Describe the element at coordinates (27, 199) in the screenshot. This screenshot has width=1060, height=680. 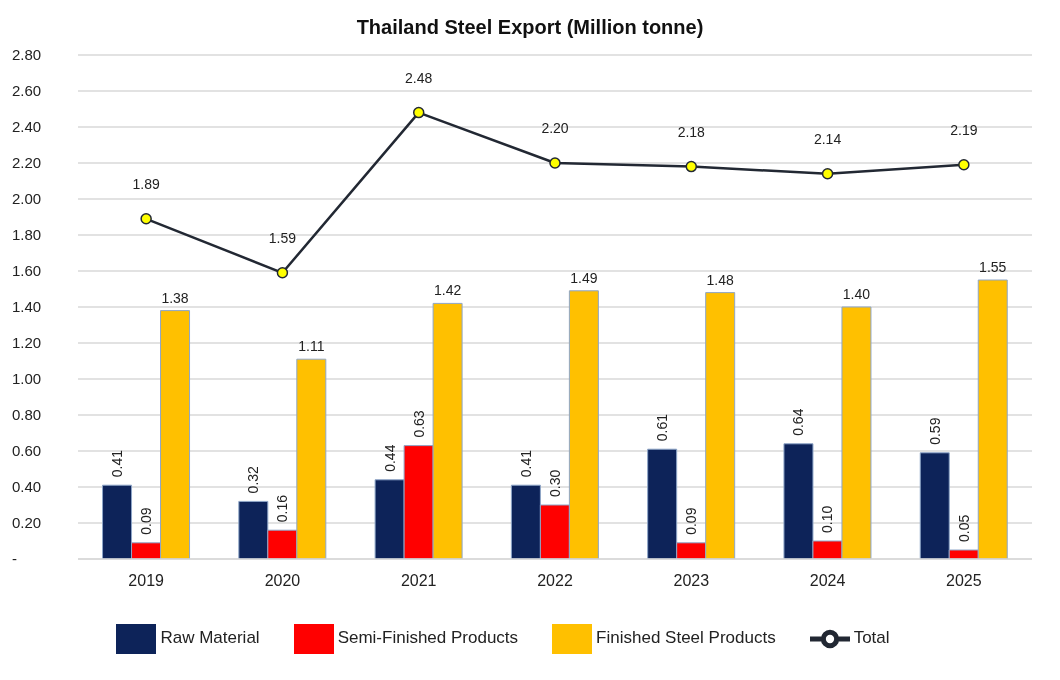
I see `y-tick-label: 2.00` at that location.